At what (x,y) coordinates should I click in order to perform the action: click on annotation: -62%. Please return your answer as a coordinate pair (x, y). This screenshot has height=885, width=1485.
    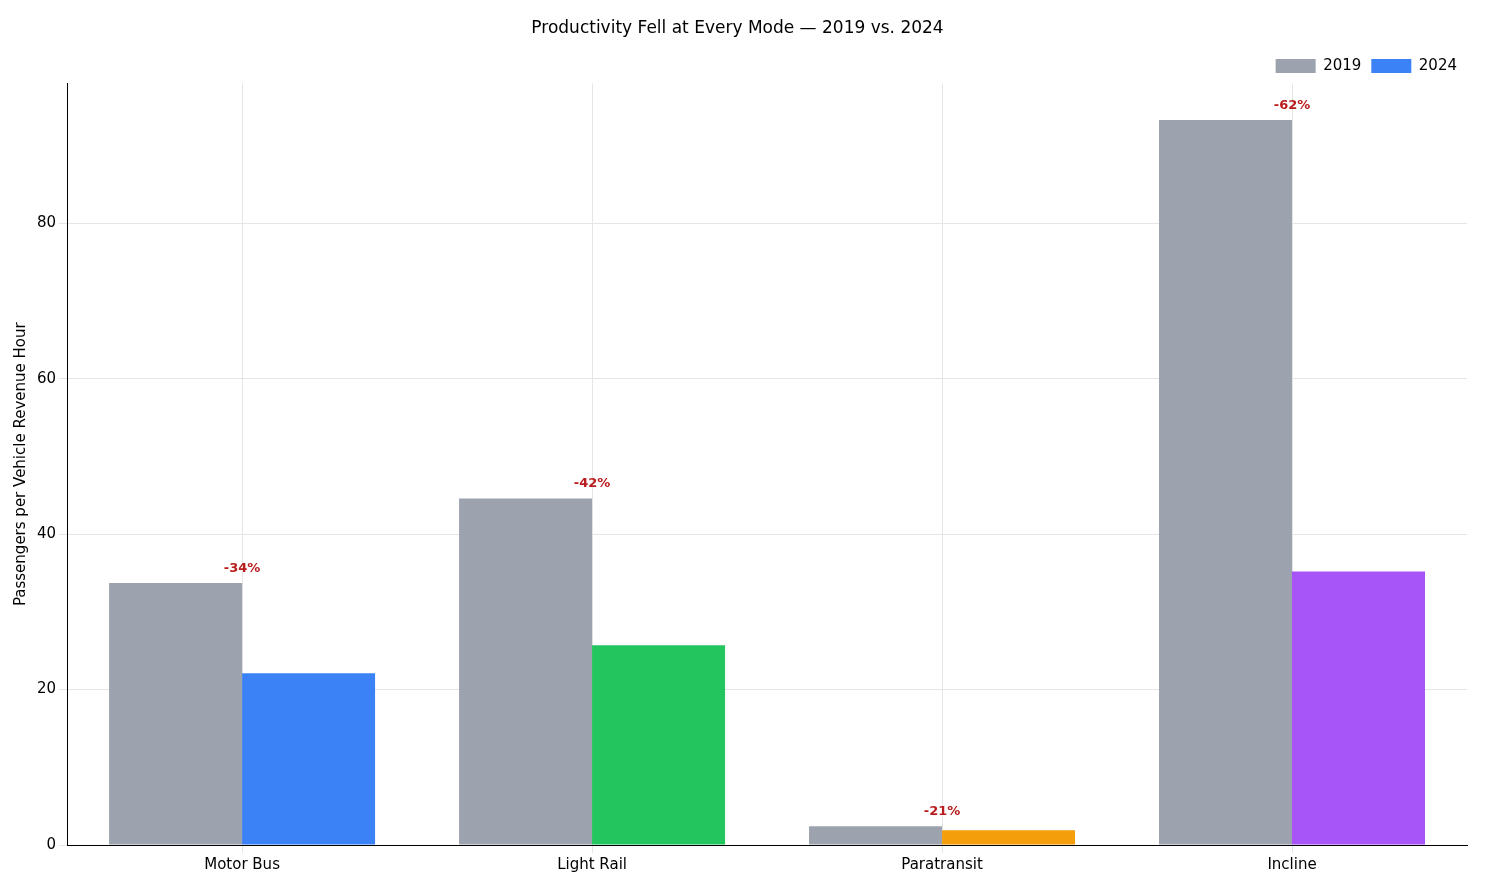
    Looking at the image, I should click on (1292, 104).